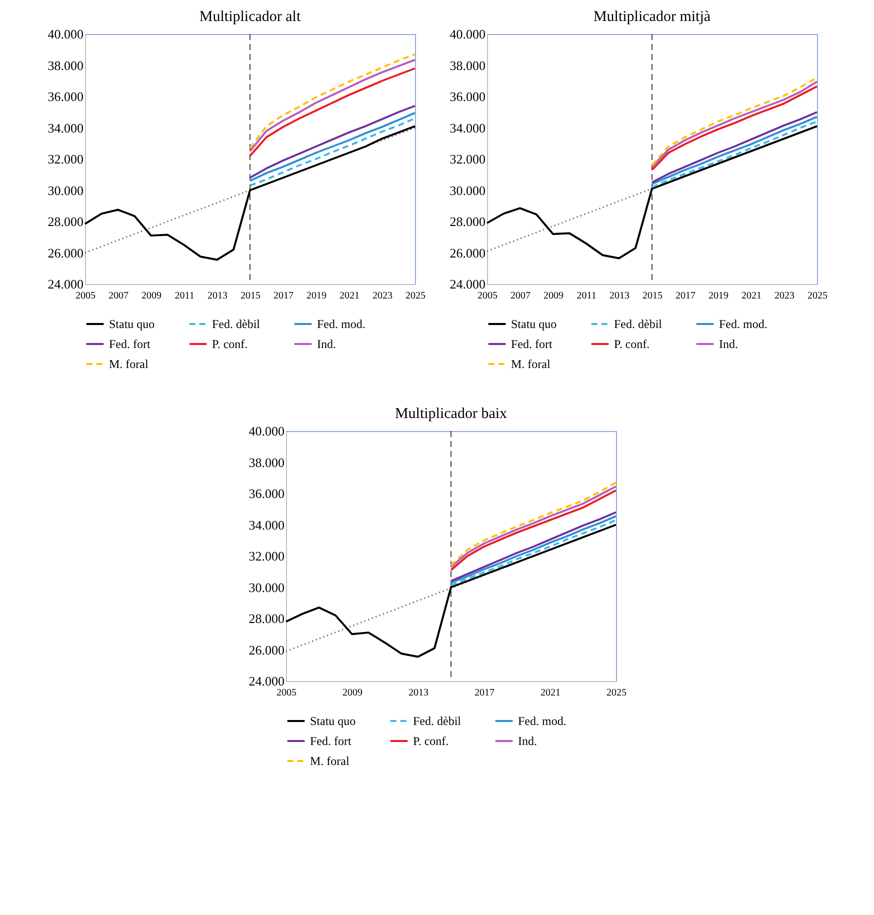  What do you see at coordinates (250, 17) in the screenshot?
I see `chart-title: Multiplicador alt` at bounding box center [250, 17].